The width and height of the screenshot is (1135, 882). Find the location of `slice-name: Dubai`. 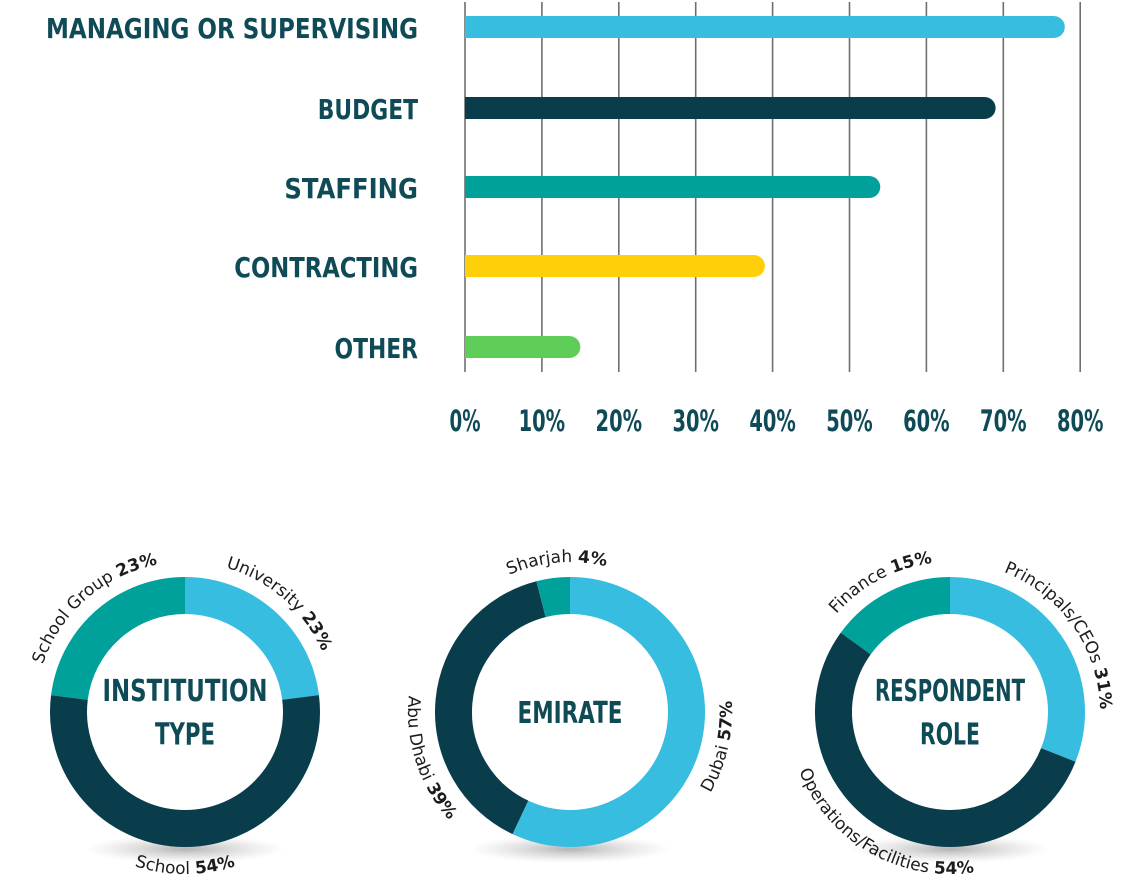

slice-name: Dubai is located at coordinates (715, 766).